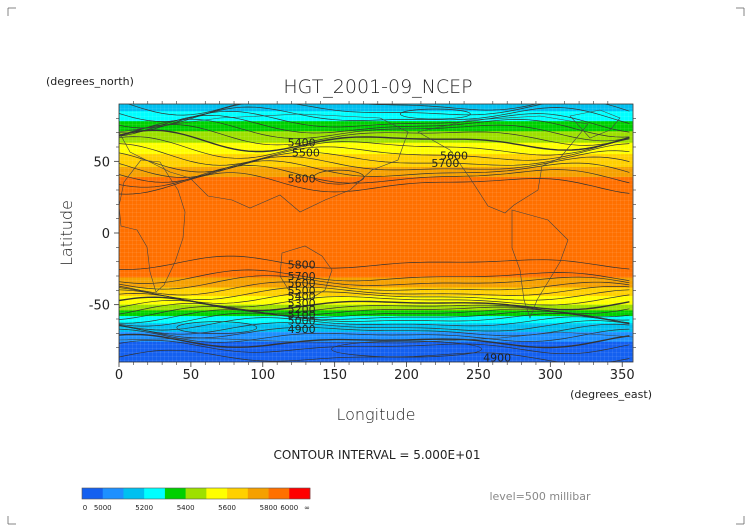  Describe the element at coordinates (302, 315) in the screenshot. I see `contour-label: 5100` at that location.